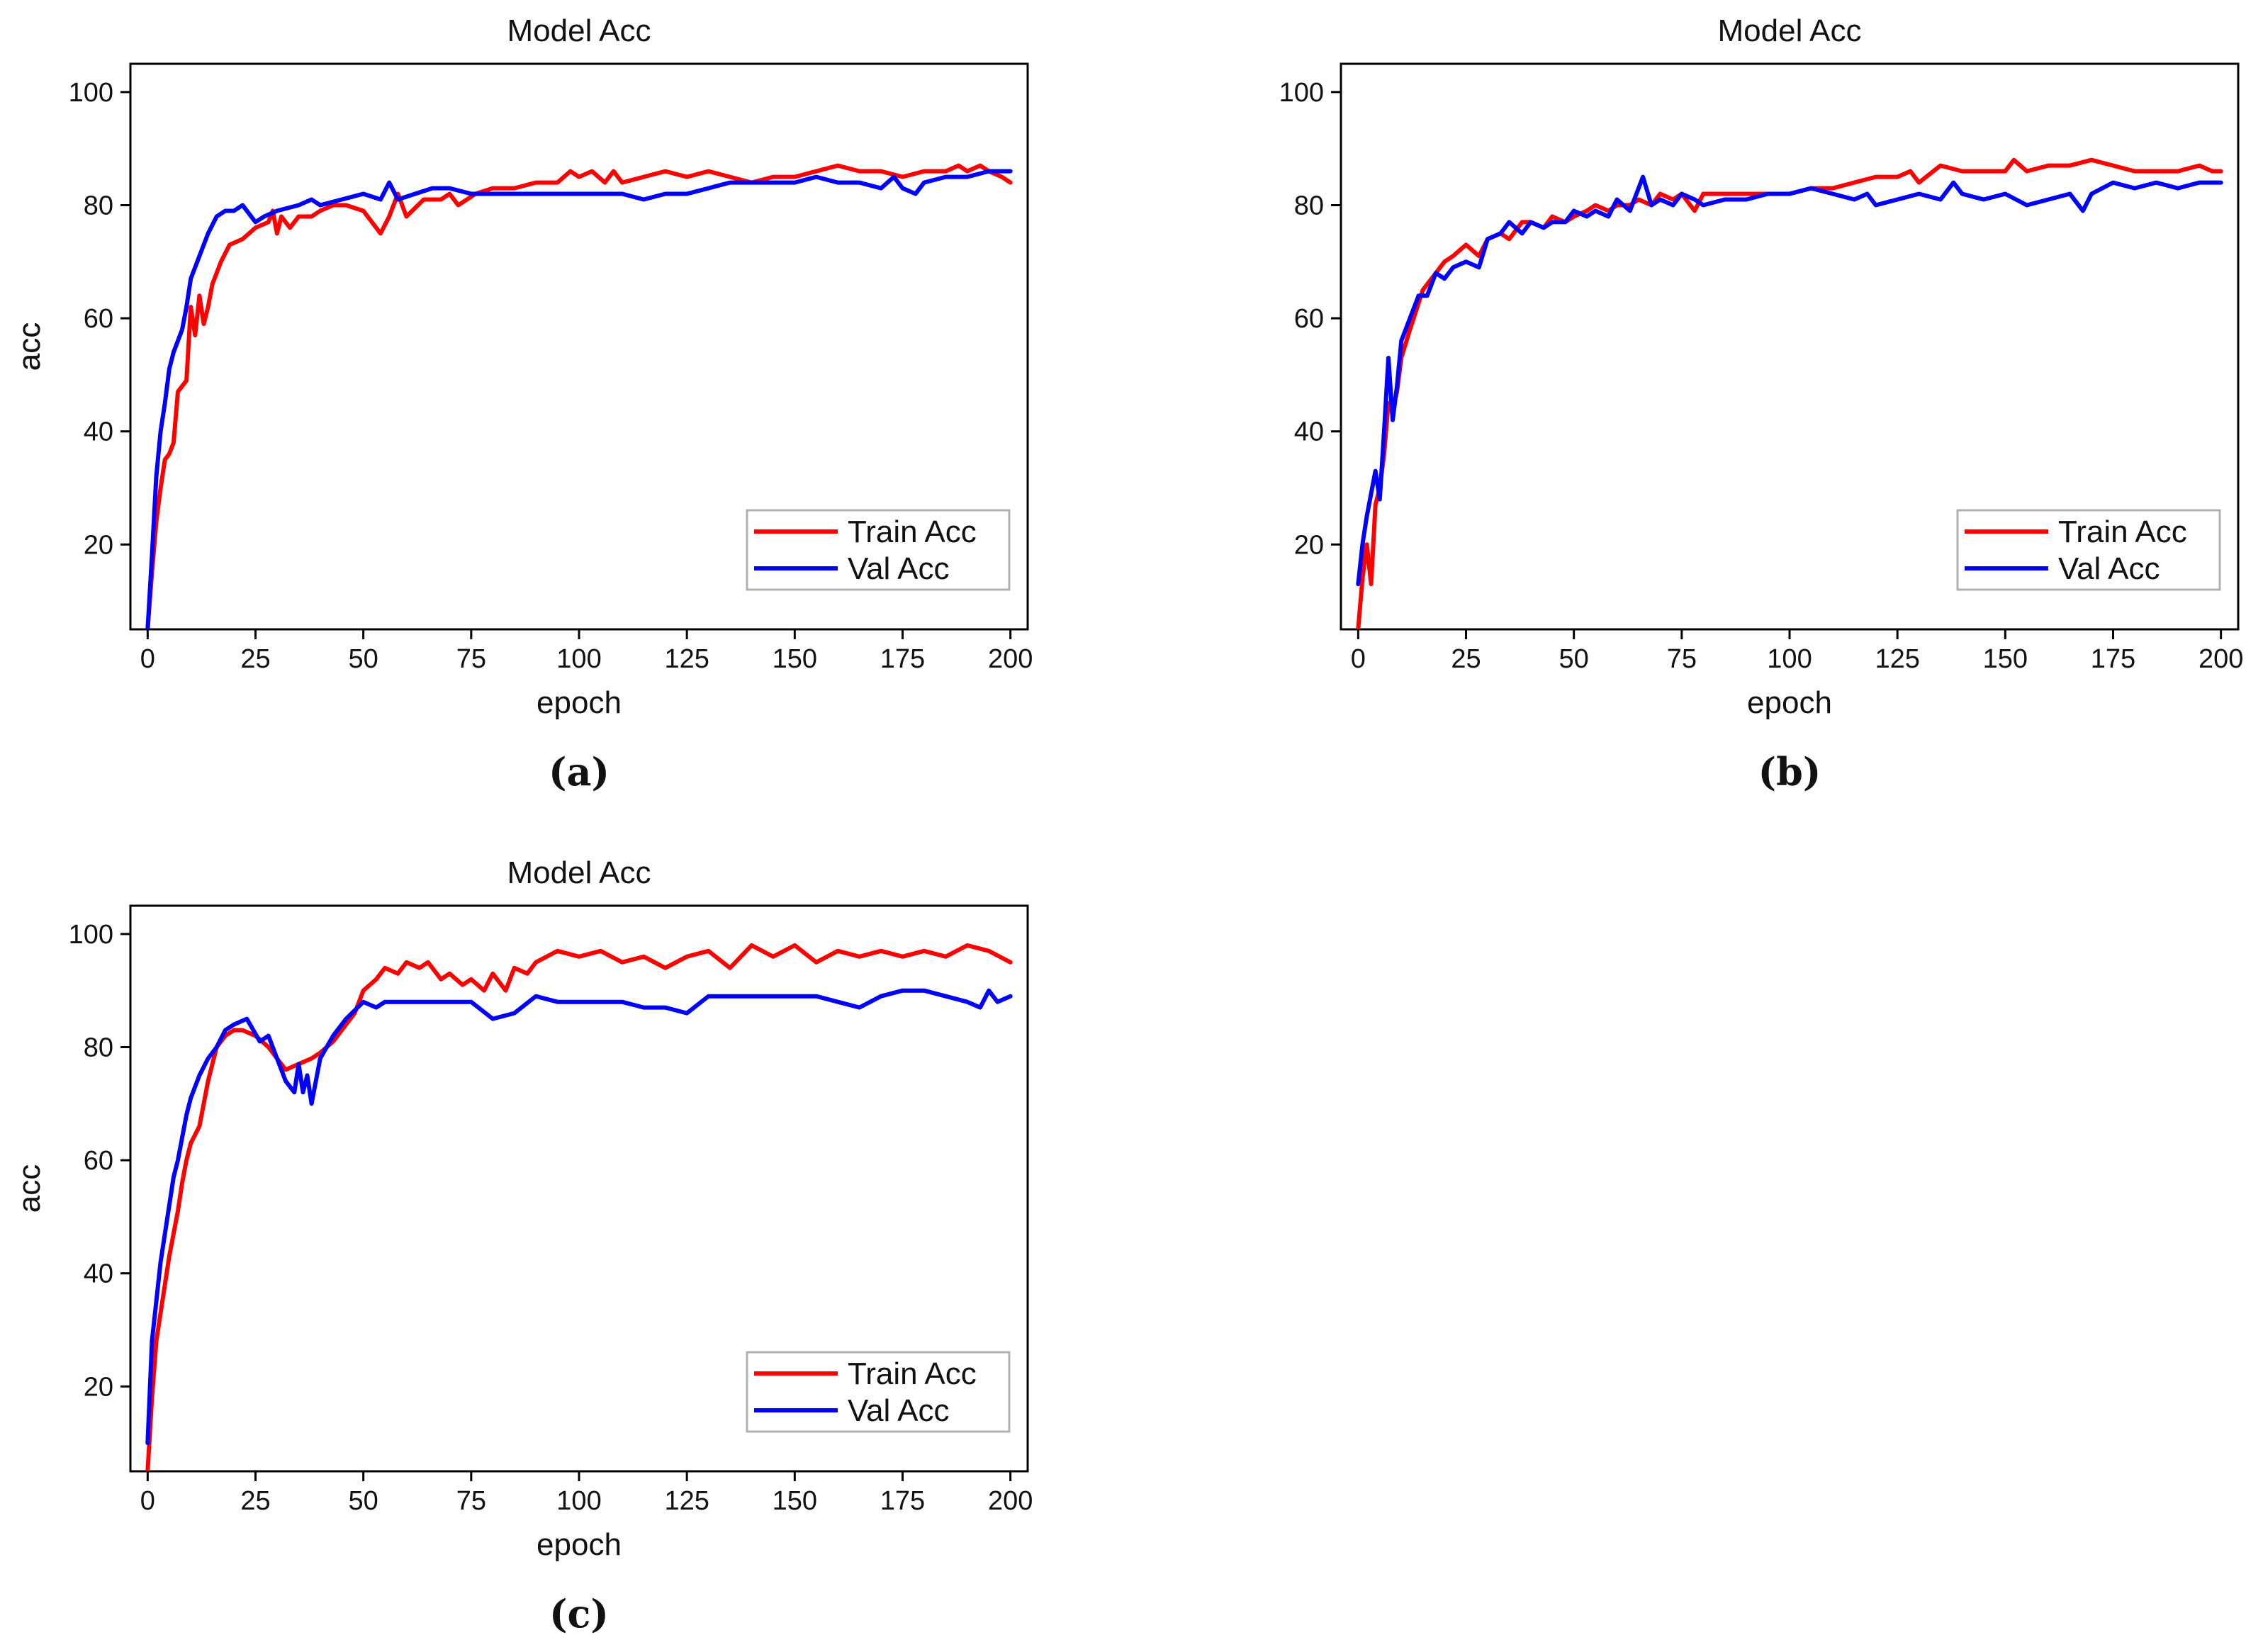 The image size is (2263, 1652). I want to click on panel-label: (a), so click(580, 771).